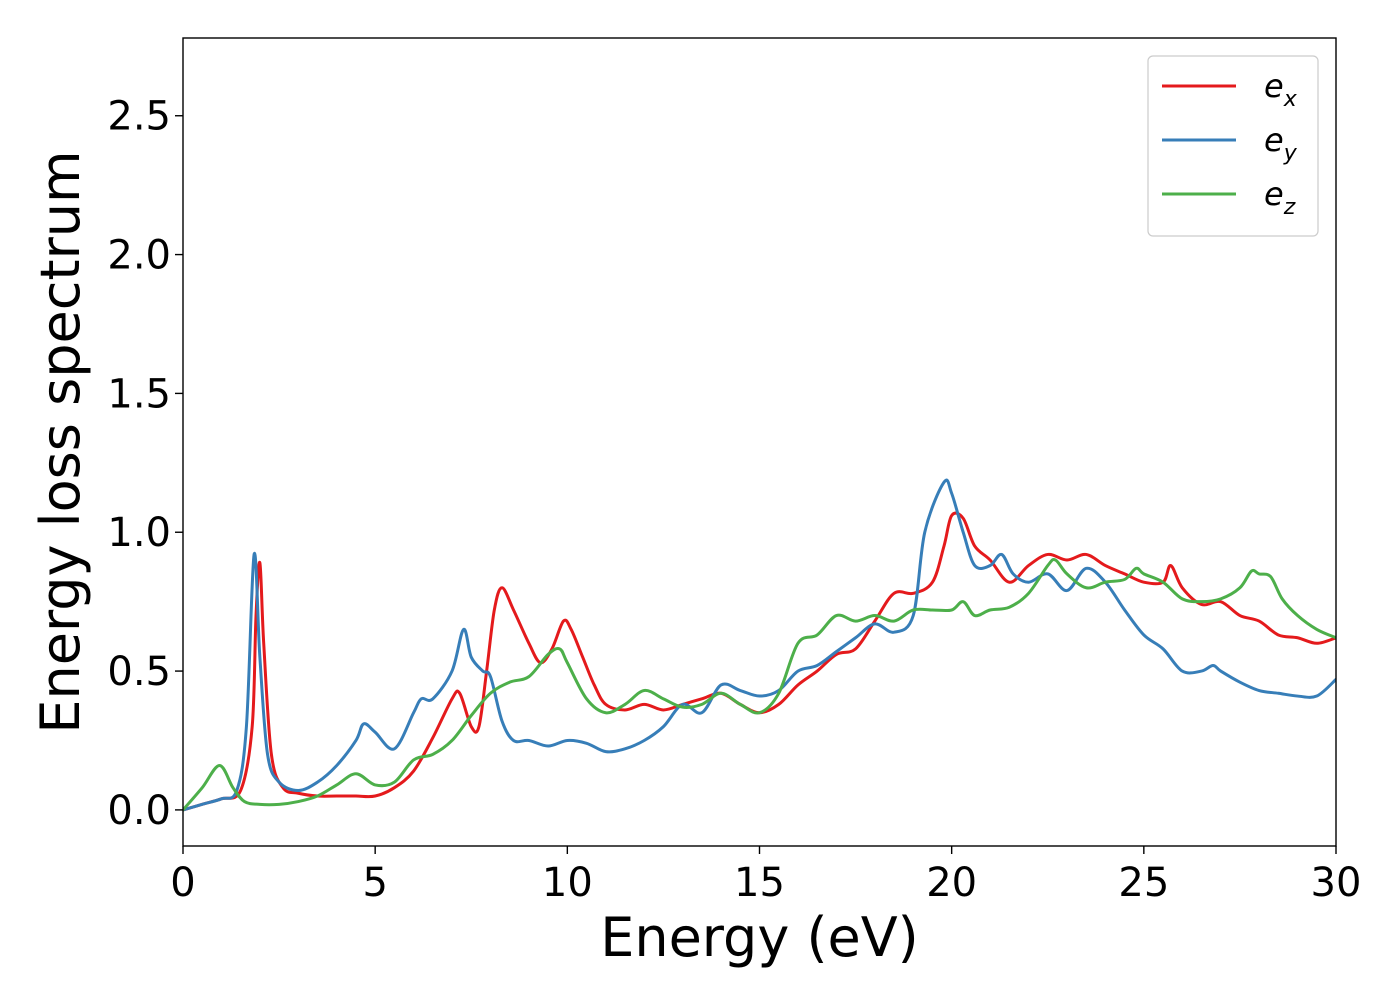  I want to click on legend: ex ey ez, so click(1233, 146).